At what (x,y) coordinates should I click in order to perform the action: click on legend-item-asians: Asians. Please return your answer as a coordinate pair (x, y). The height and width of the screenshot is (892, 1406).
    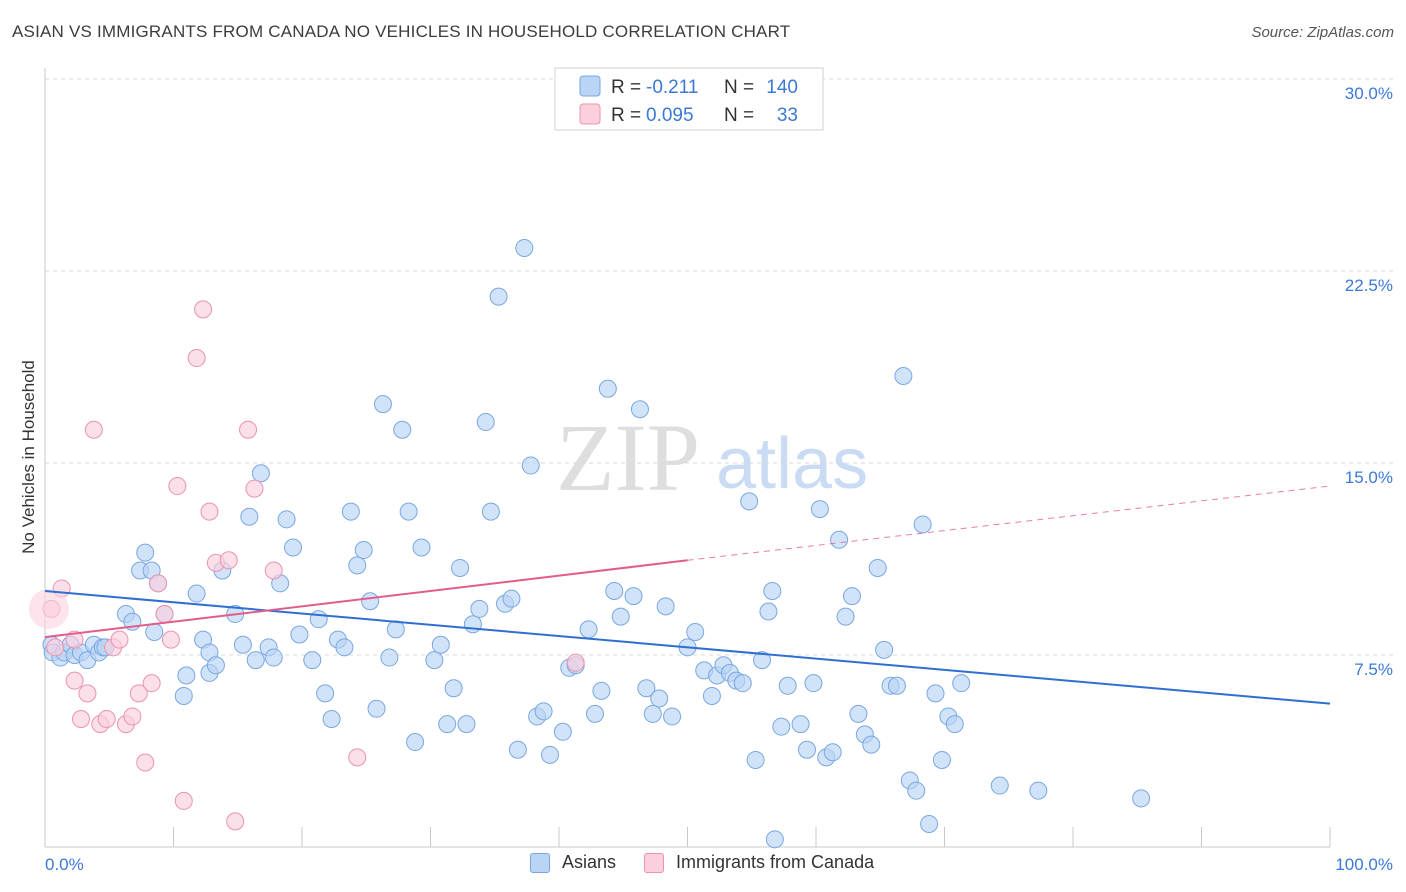
    Looking at the image, I should click on (573, 862).